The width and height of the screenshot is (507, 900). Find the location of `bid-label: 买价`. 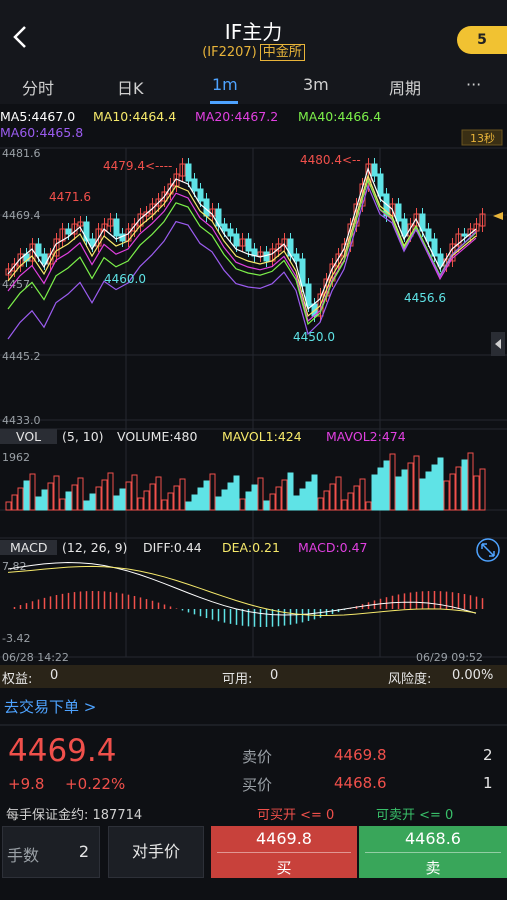

bid-label: 买价 is located at coordinates (257, 785).